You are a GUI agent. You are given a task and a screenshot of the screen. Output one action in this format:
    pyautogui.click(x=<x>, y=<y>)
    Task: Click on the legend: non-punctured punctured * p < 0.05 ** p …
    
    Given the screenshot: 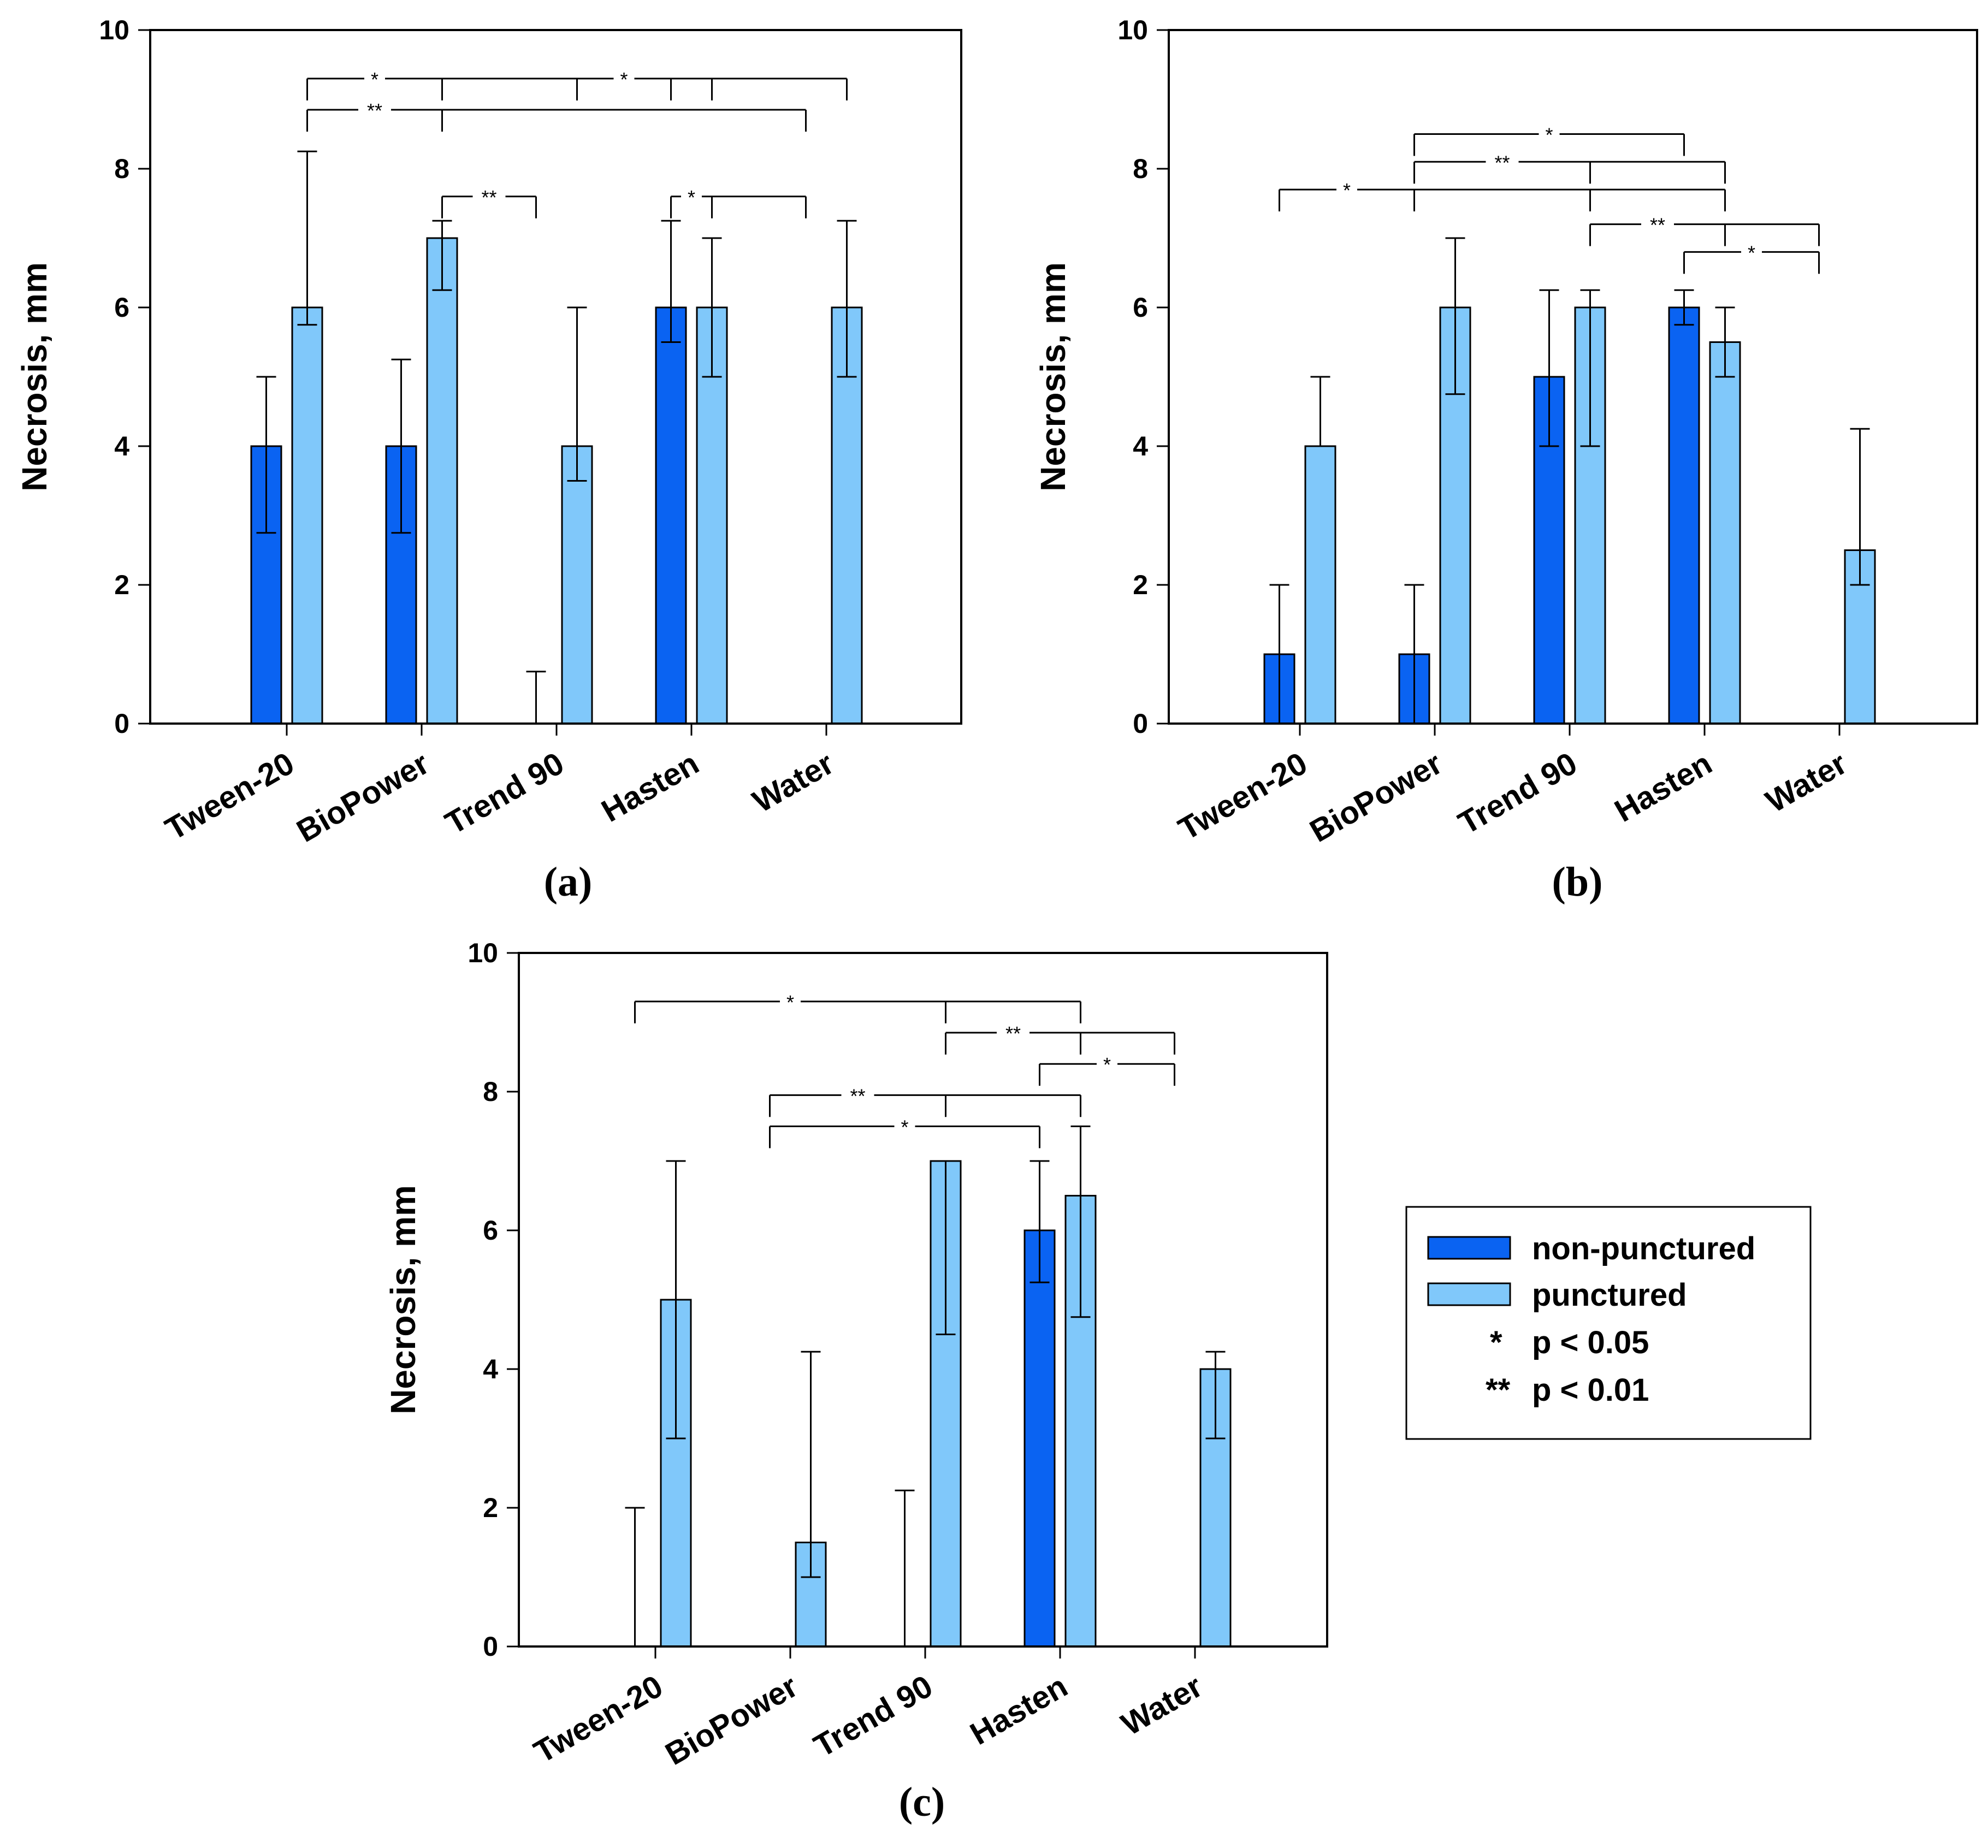 What is the action you would take?
    pyautogui.click(x=1608, y=1323)
    